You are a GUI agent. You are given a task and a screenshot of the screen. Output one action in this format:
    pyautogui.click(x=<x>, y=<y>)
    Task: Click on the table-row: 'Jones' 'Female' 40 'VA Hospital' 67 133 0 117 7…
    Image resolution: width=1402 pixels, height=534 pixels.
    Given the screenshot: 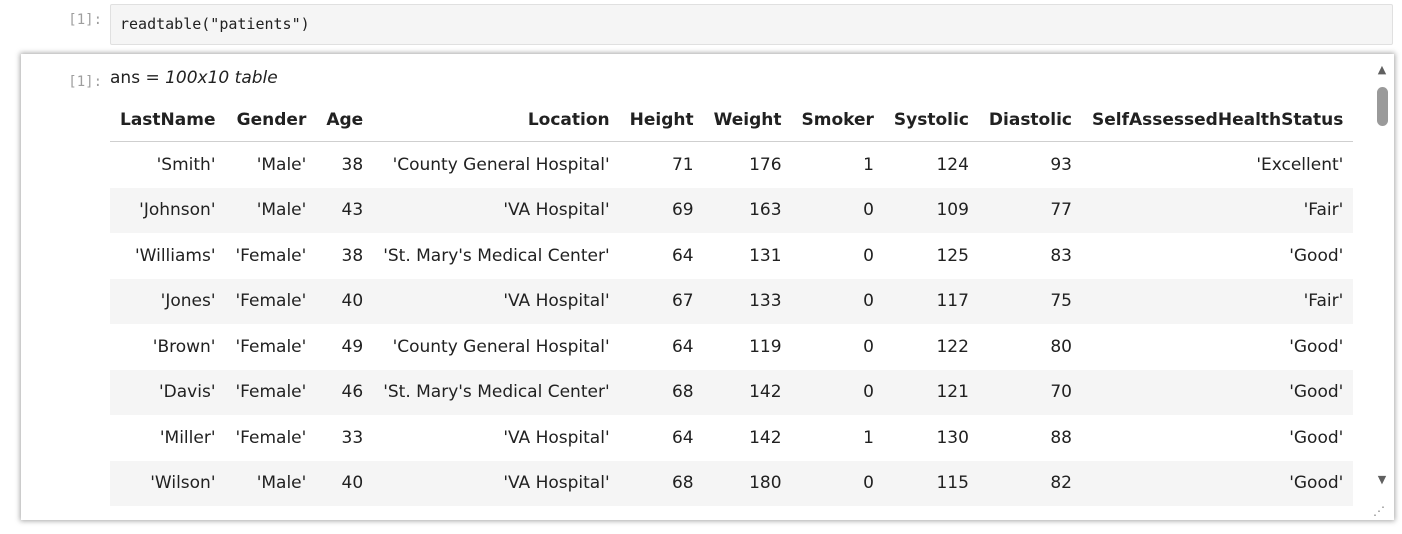 What is the action you would take?
    pyautogui.click(x=732, y=301)
    